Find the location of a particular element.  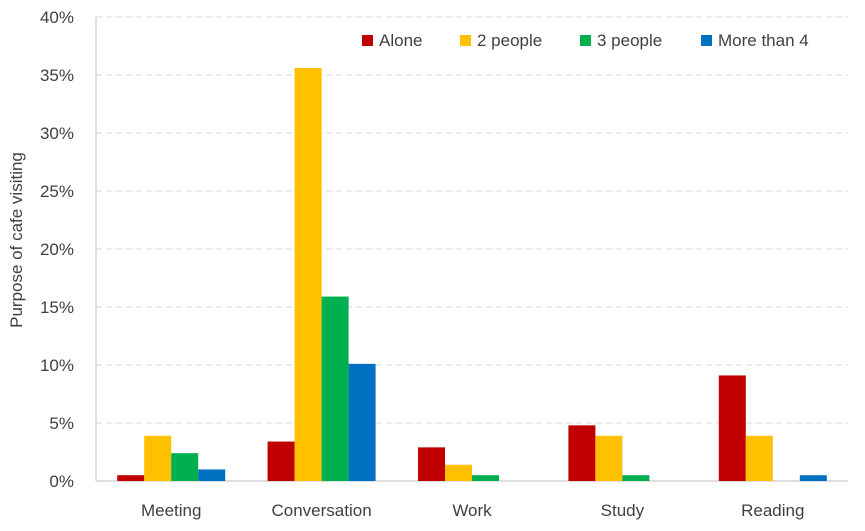

bar-2-people-work is located at coordinates (458, 472).